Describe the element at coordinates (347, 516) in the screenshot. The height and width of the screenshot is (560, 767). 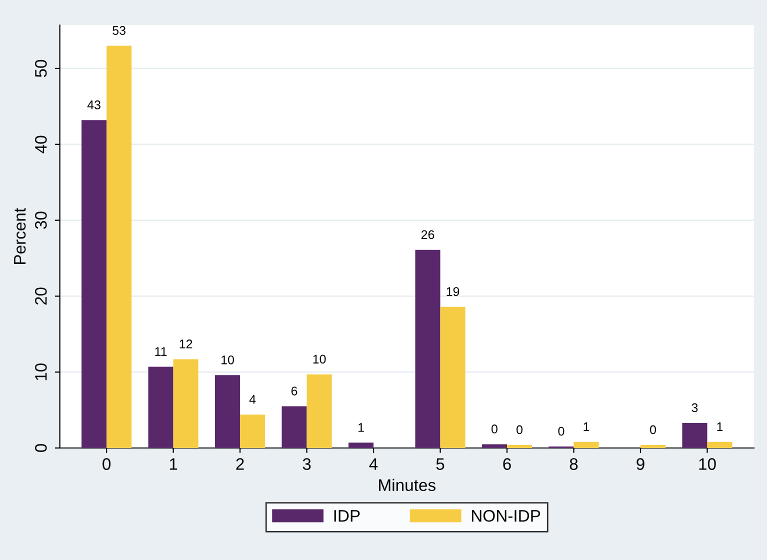
I see `legend-label: IDP` at that location.